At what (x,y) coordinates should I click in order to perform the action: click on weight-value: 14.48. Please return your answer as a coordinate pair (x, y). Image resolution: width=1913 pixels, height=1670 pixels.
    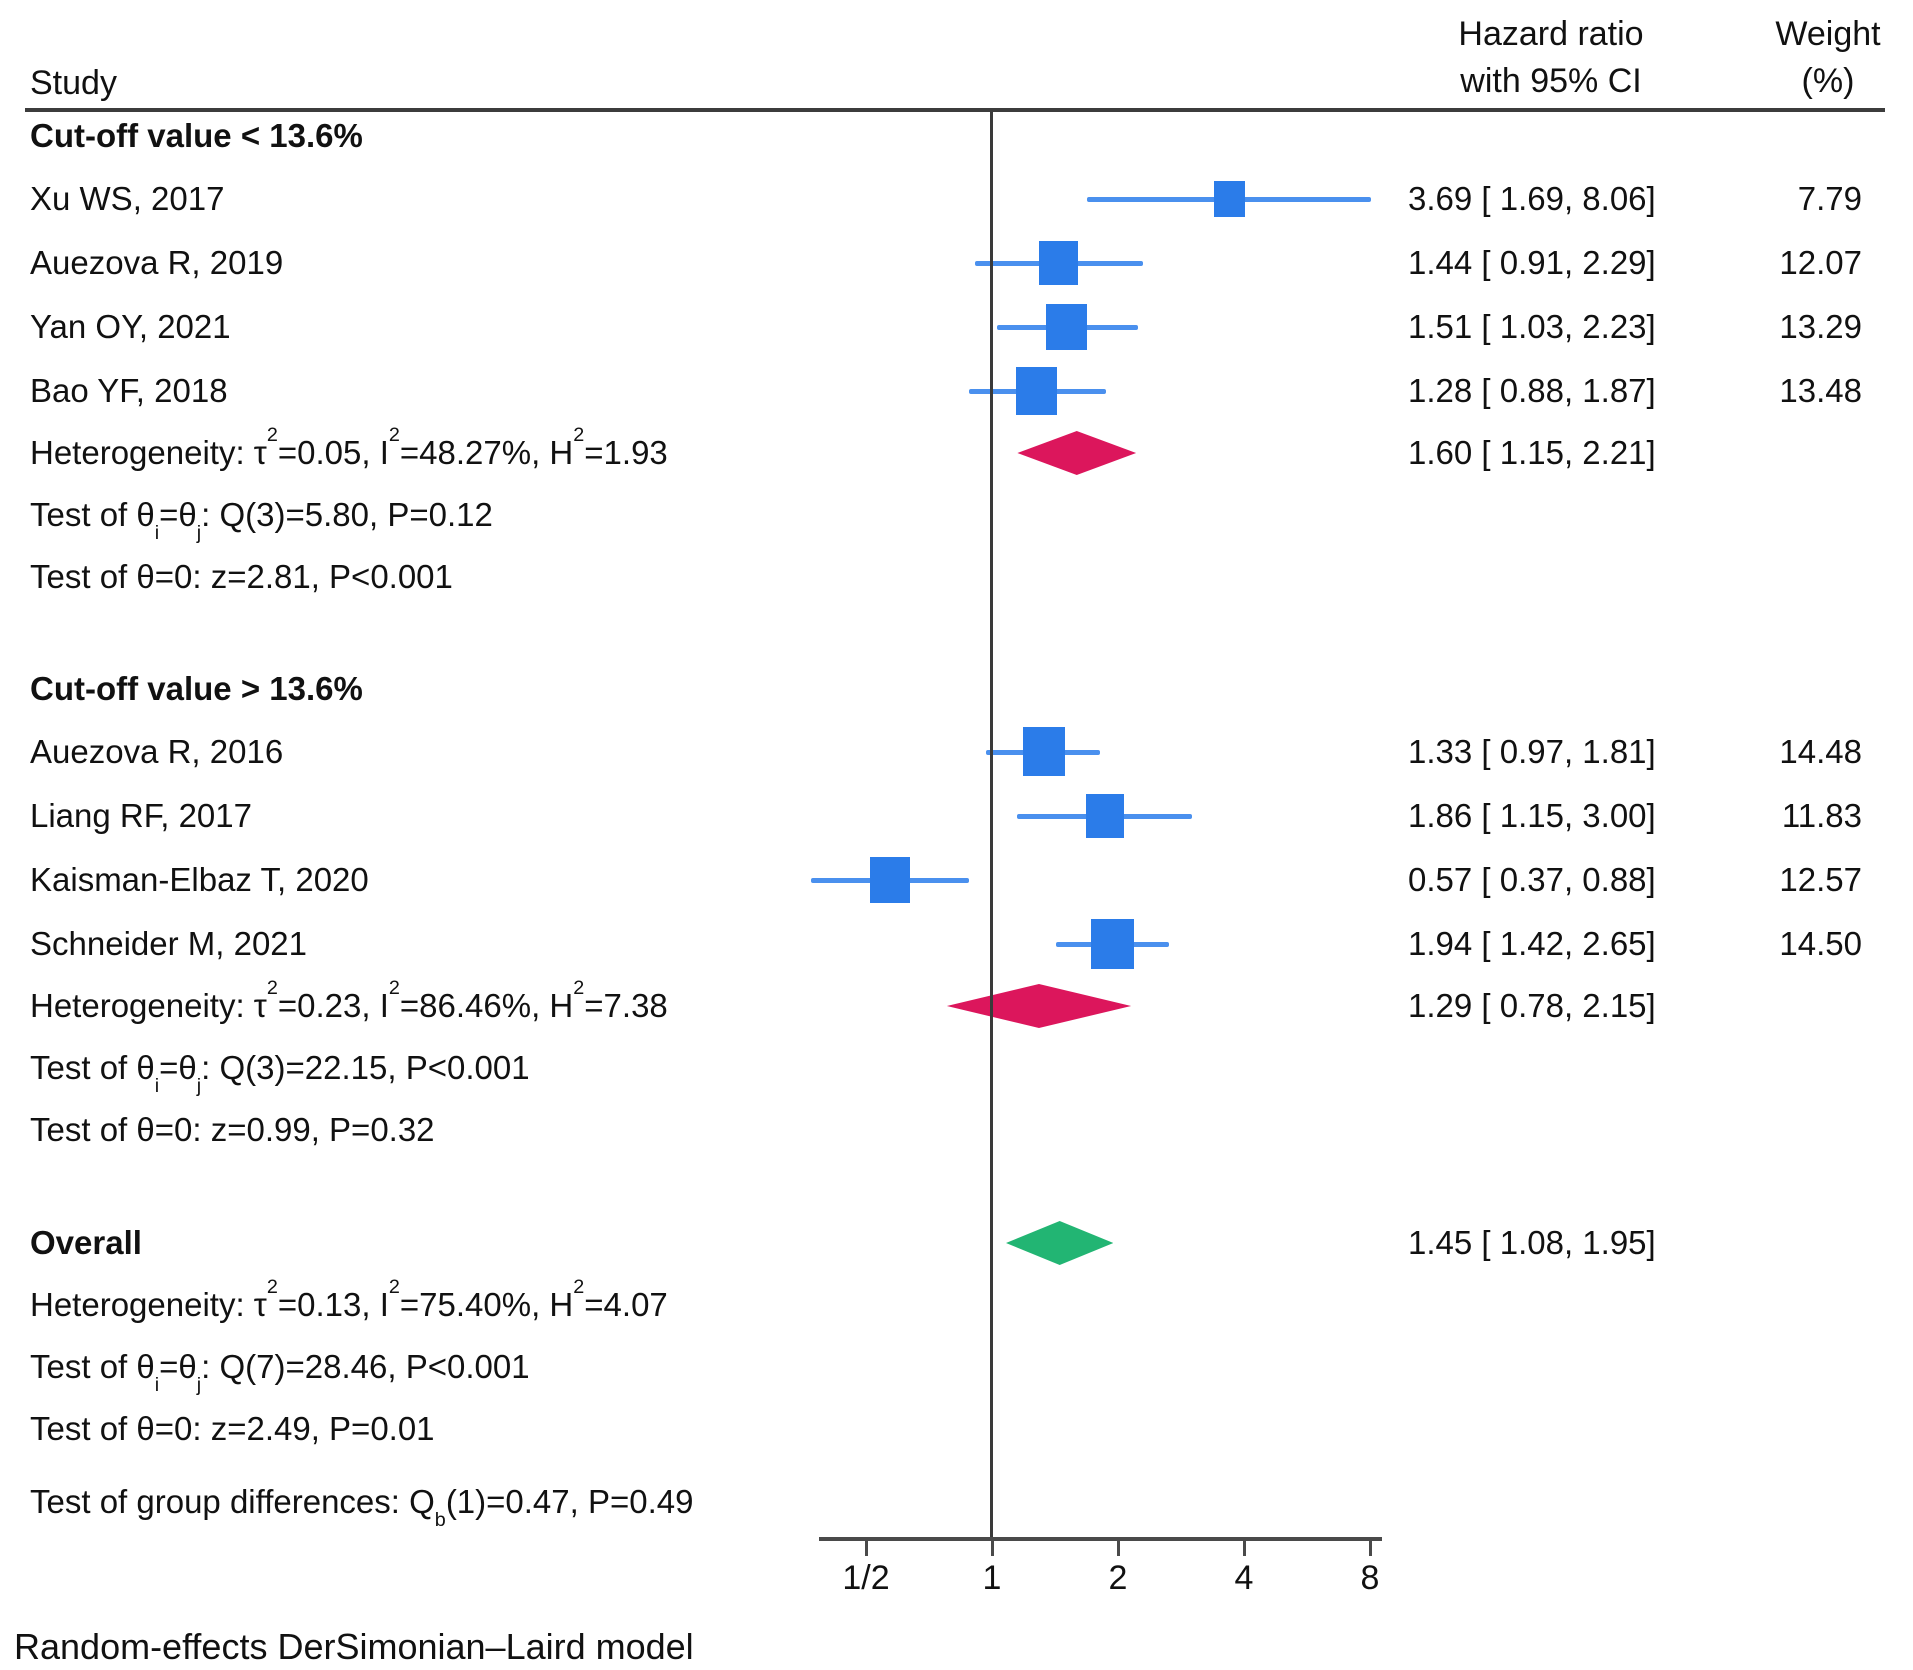
    Looking at the image, I should click on (1820, 751).